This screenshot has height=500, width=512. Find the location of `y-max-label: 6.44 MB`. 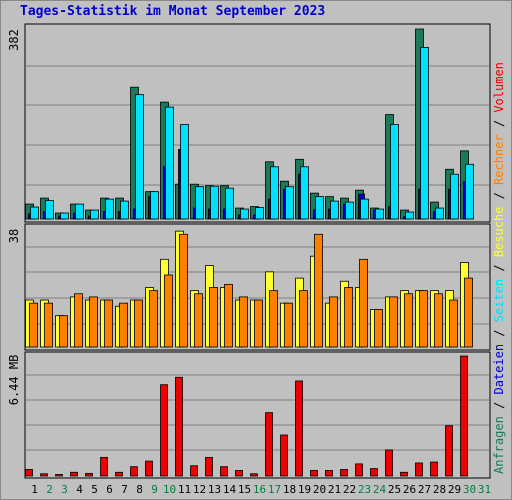

y-max-label: 6.44 MB is located at coordinates (14, 380).